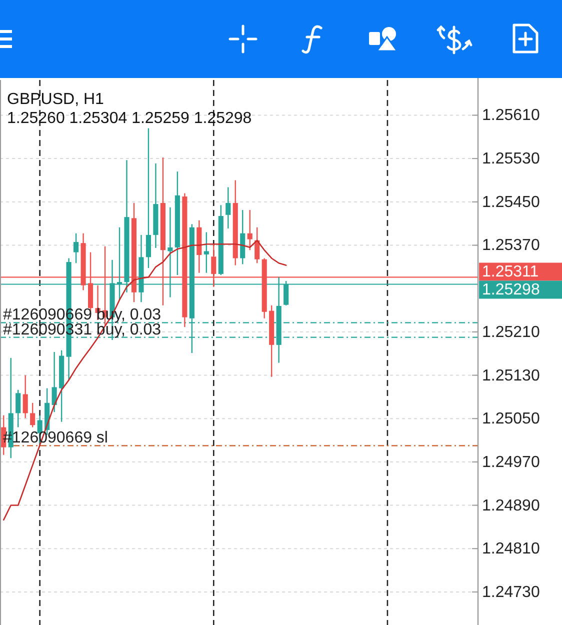  I want to click on y-tick-label: 1.25530, so click(511, 159).